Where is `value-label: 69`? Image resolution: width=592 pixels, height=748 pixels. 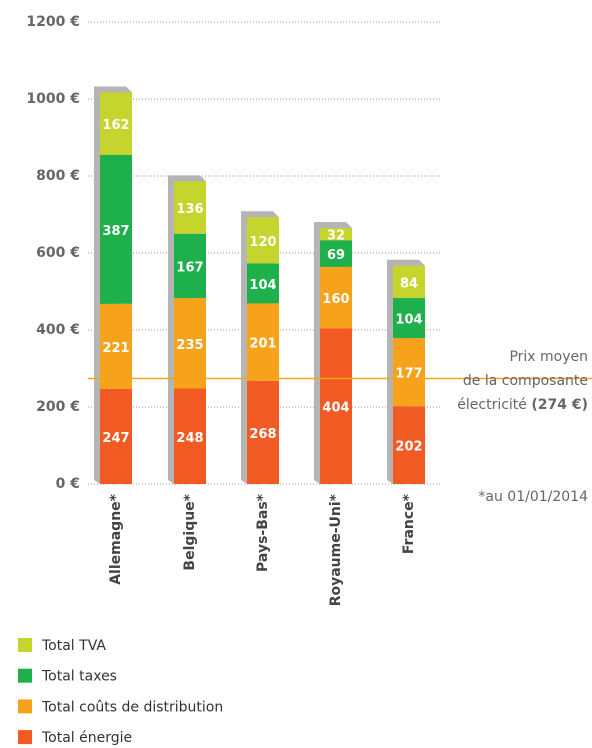
value-label: 69 is located at coordinates (336, 255).